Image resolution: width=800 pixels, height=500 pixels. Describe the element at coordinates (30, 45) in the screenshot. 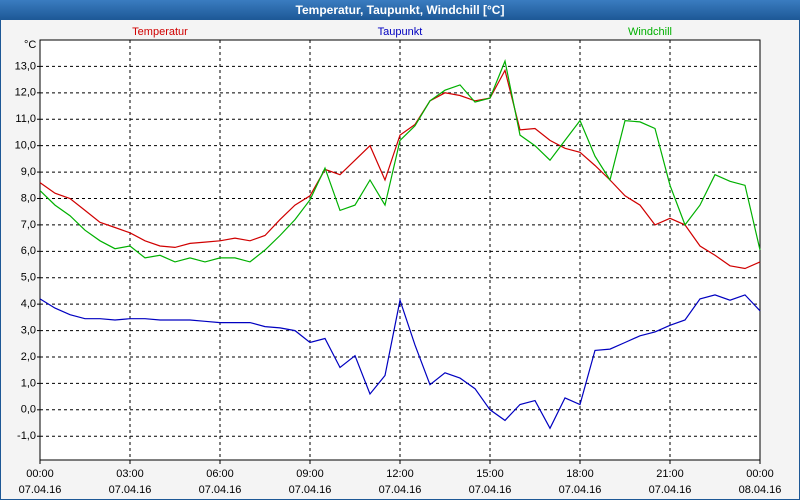

I see `y-unit: °C` at that location.